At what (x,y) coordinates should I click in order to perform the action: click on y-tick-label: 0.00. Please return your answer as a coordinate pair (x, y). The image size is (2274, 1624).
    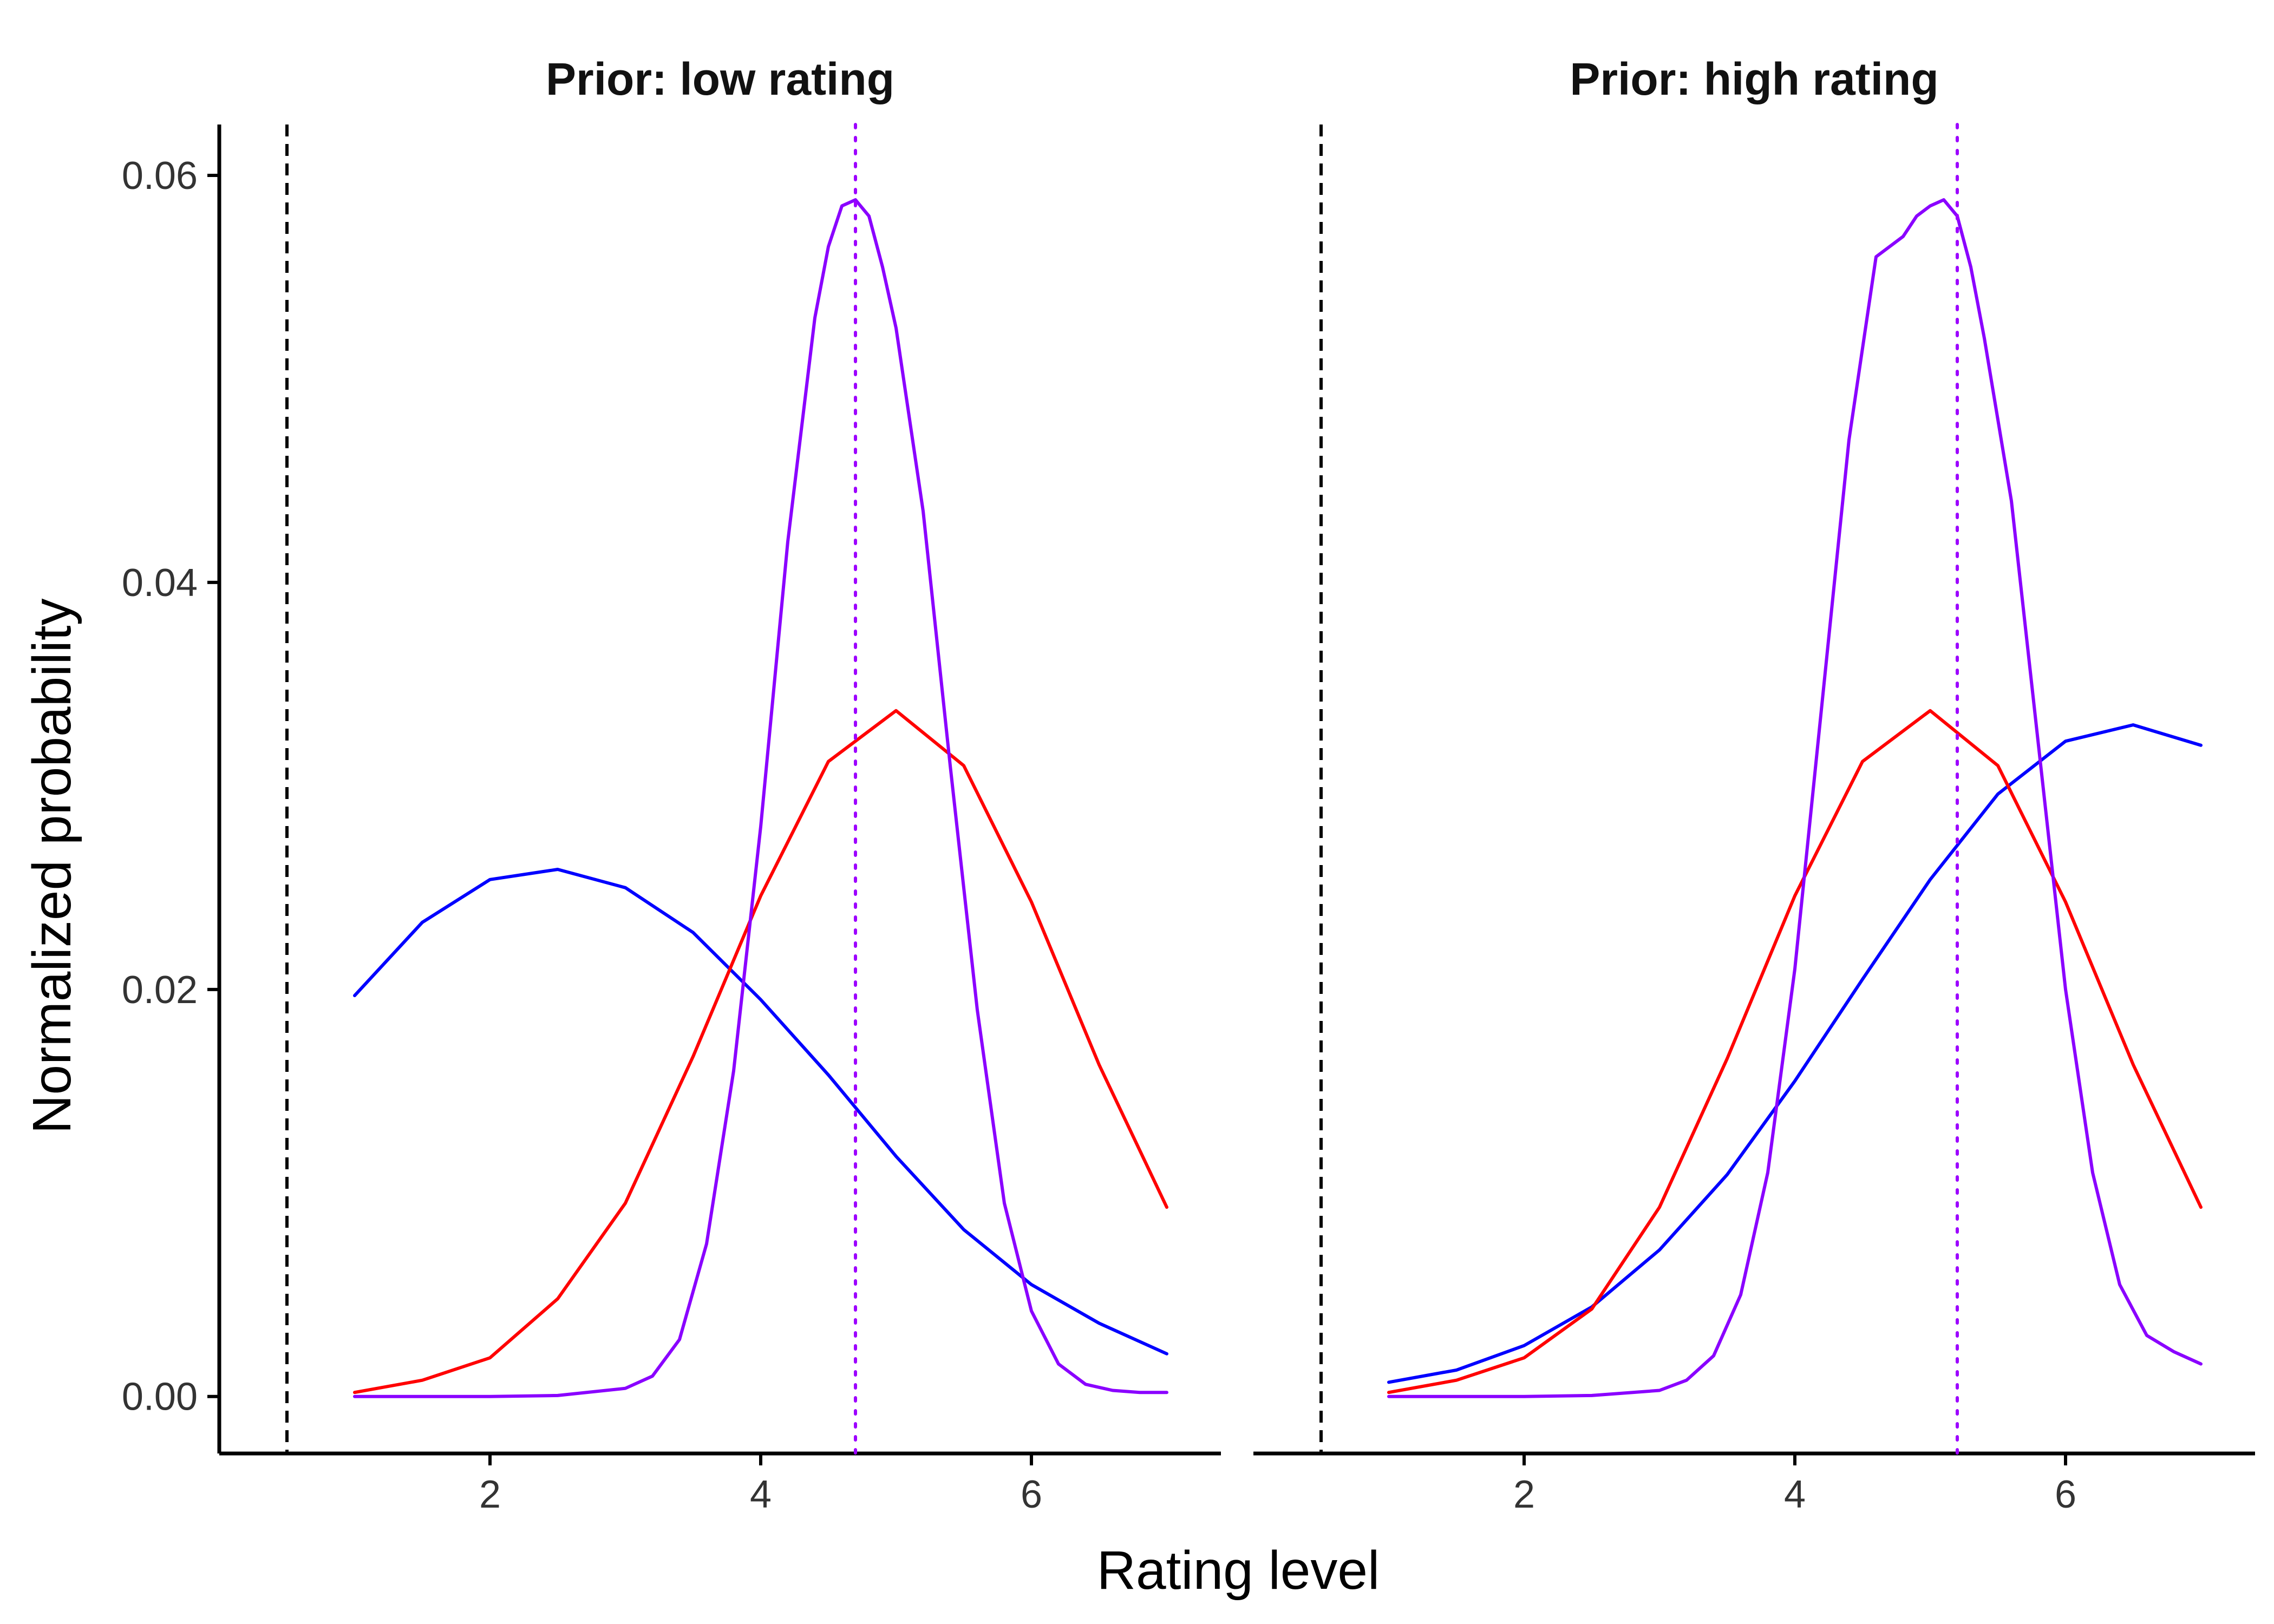
    Looking at the image, I should click on (160, 1398).